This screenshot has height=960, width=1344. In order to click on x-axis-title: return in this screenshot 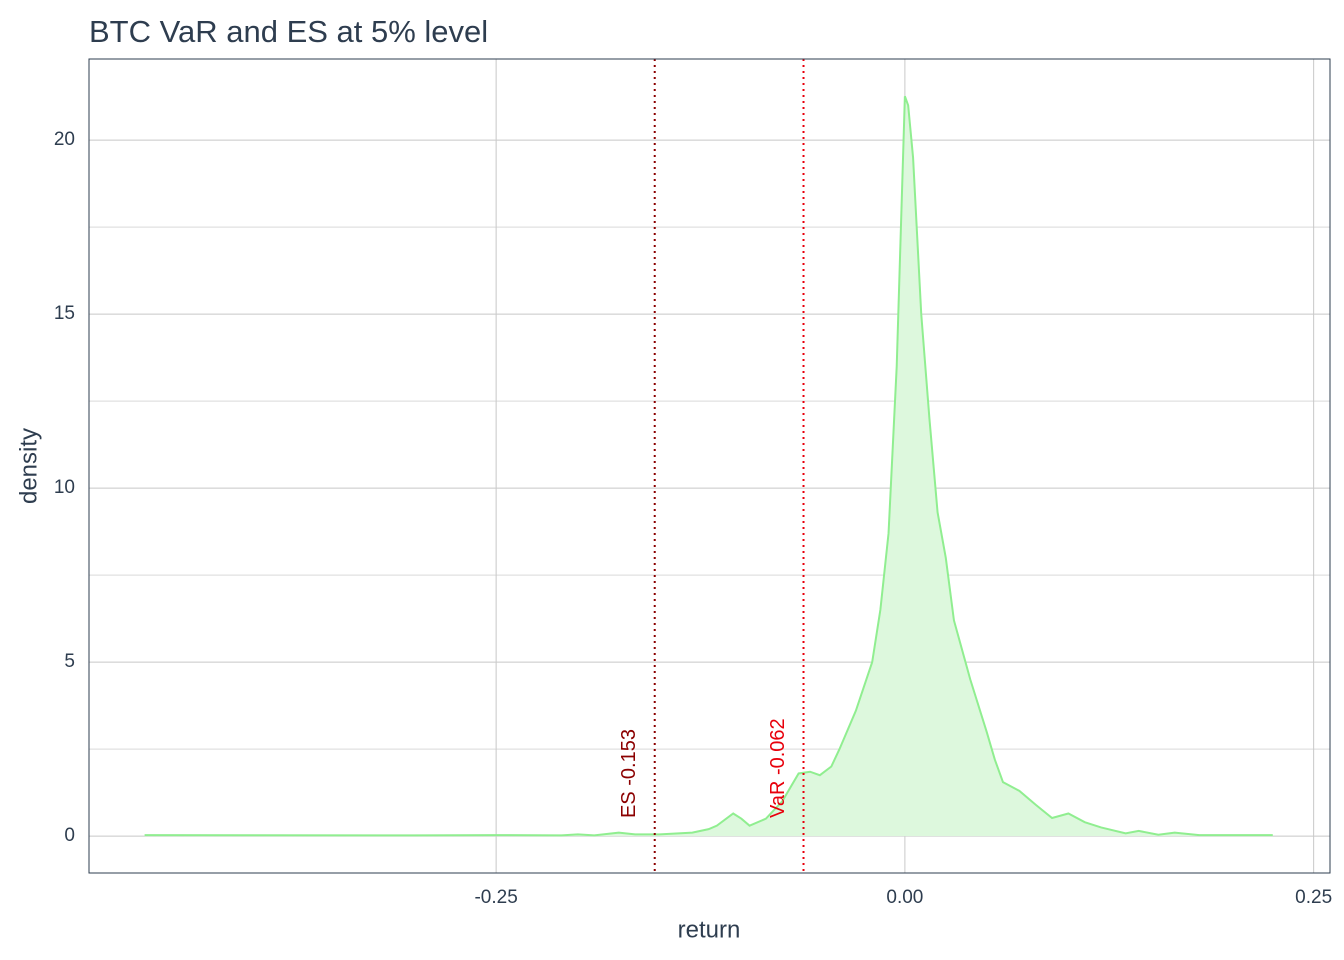, I will do `click(709, 929)`.